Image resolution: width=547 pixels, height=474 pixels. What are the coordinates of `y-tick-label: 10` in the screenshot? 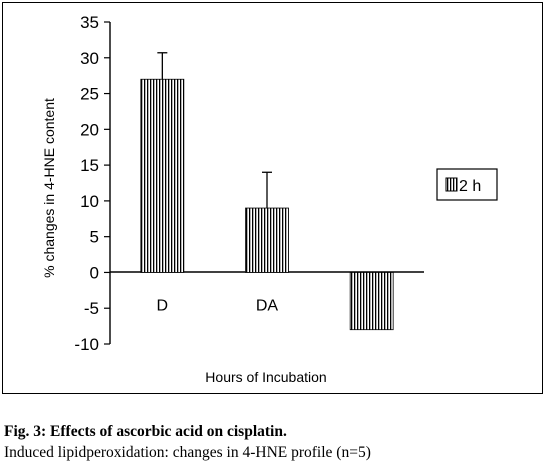 It's located at (89, 201).